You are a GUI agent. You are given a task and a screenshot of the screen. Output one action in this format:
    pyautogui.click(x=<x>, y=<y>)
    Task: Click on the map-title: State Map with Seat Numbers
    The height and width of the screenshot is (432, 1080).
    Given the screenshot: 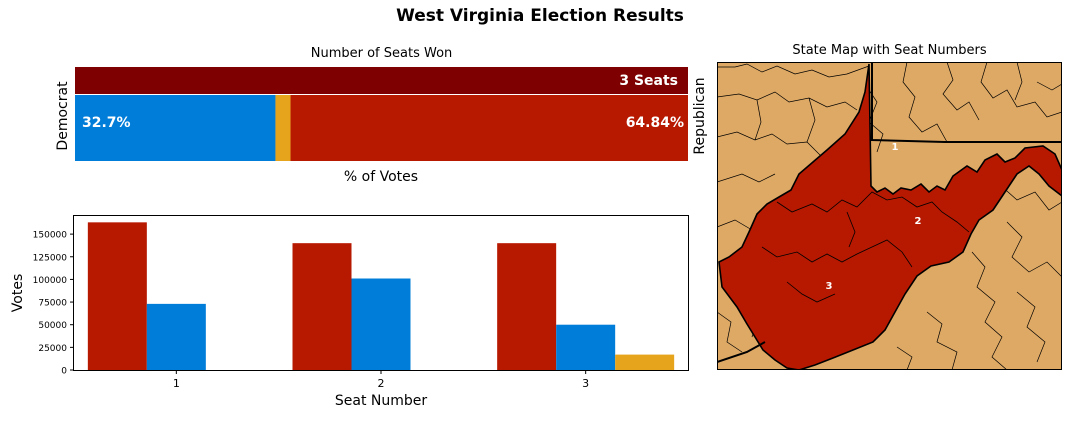 What is the action you would take?
    pyautogui.click(x=889, y=50)
    